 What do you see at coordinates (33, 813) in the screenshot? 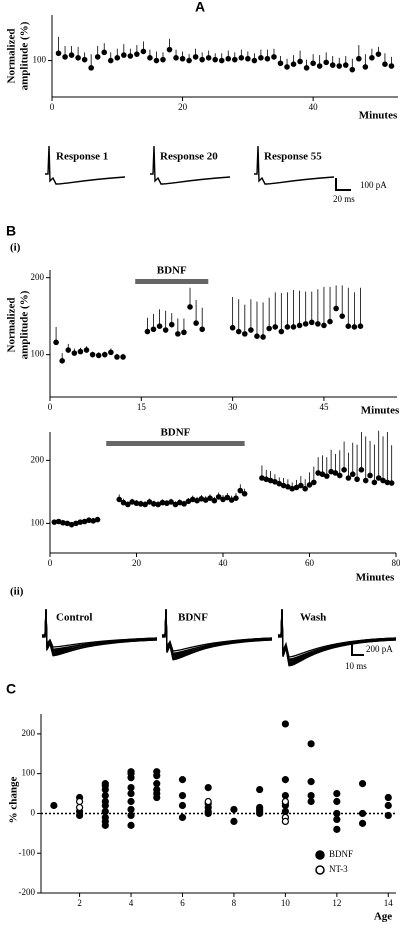
I see `y-tick-label: 0` at bounding box center [33, 813].